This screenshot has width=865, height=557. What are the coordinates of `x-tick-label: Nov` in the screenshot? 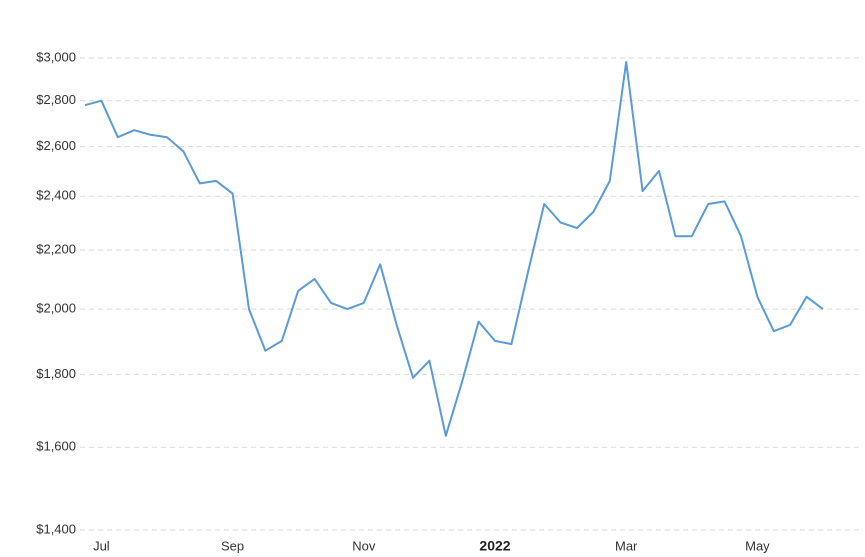 It's located at (364, 545).